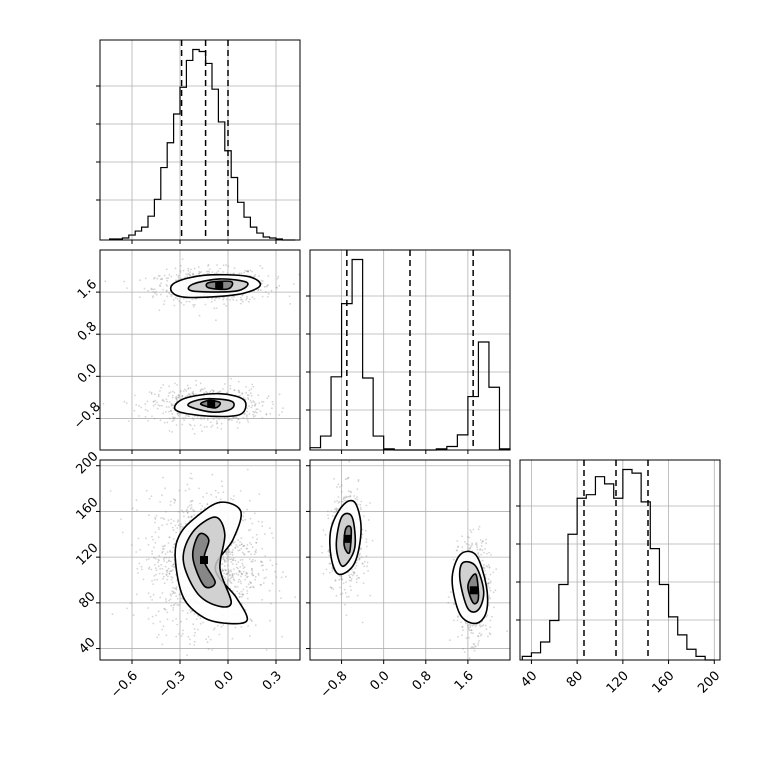 The height and width of the screenshot is (760, 760). Describe the element at coordinates (618, 564) in the screenshot. I see `histogram-step` at that location.